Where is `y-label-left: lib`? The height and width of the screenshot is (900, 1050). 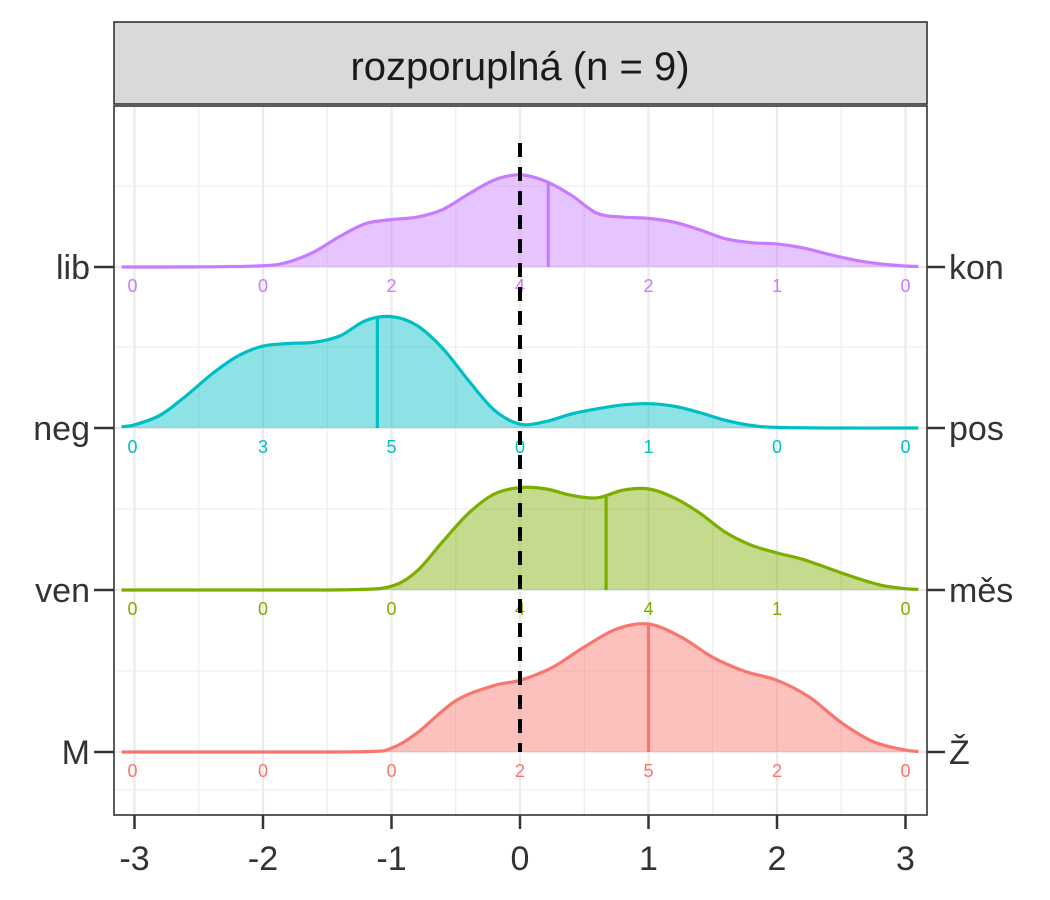
y-label-left: lib is located at coordinates (73, 268).